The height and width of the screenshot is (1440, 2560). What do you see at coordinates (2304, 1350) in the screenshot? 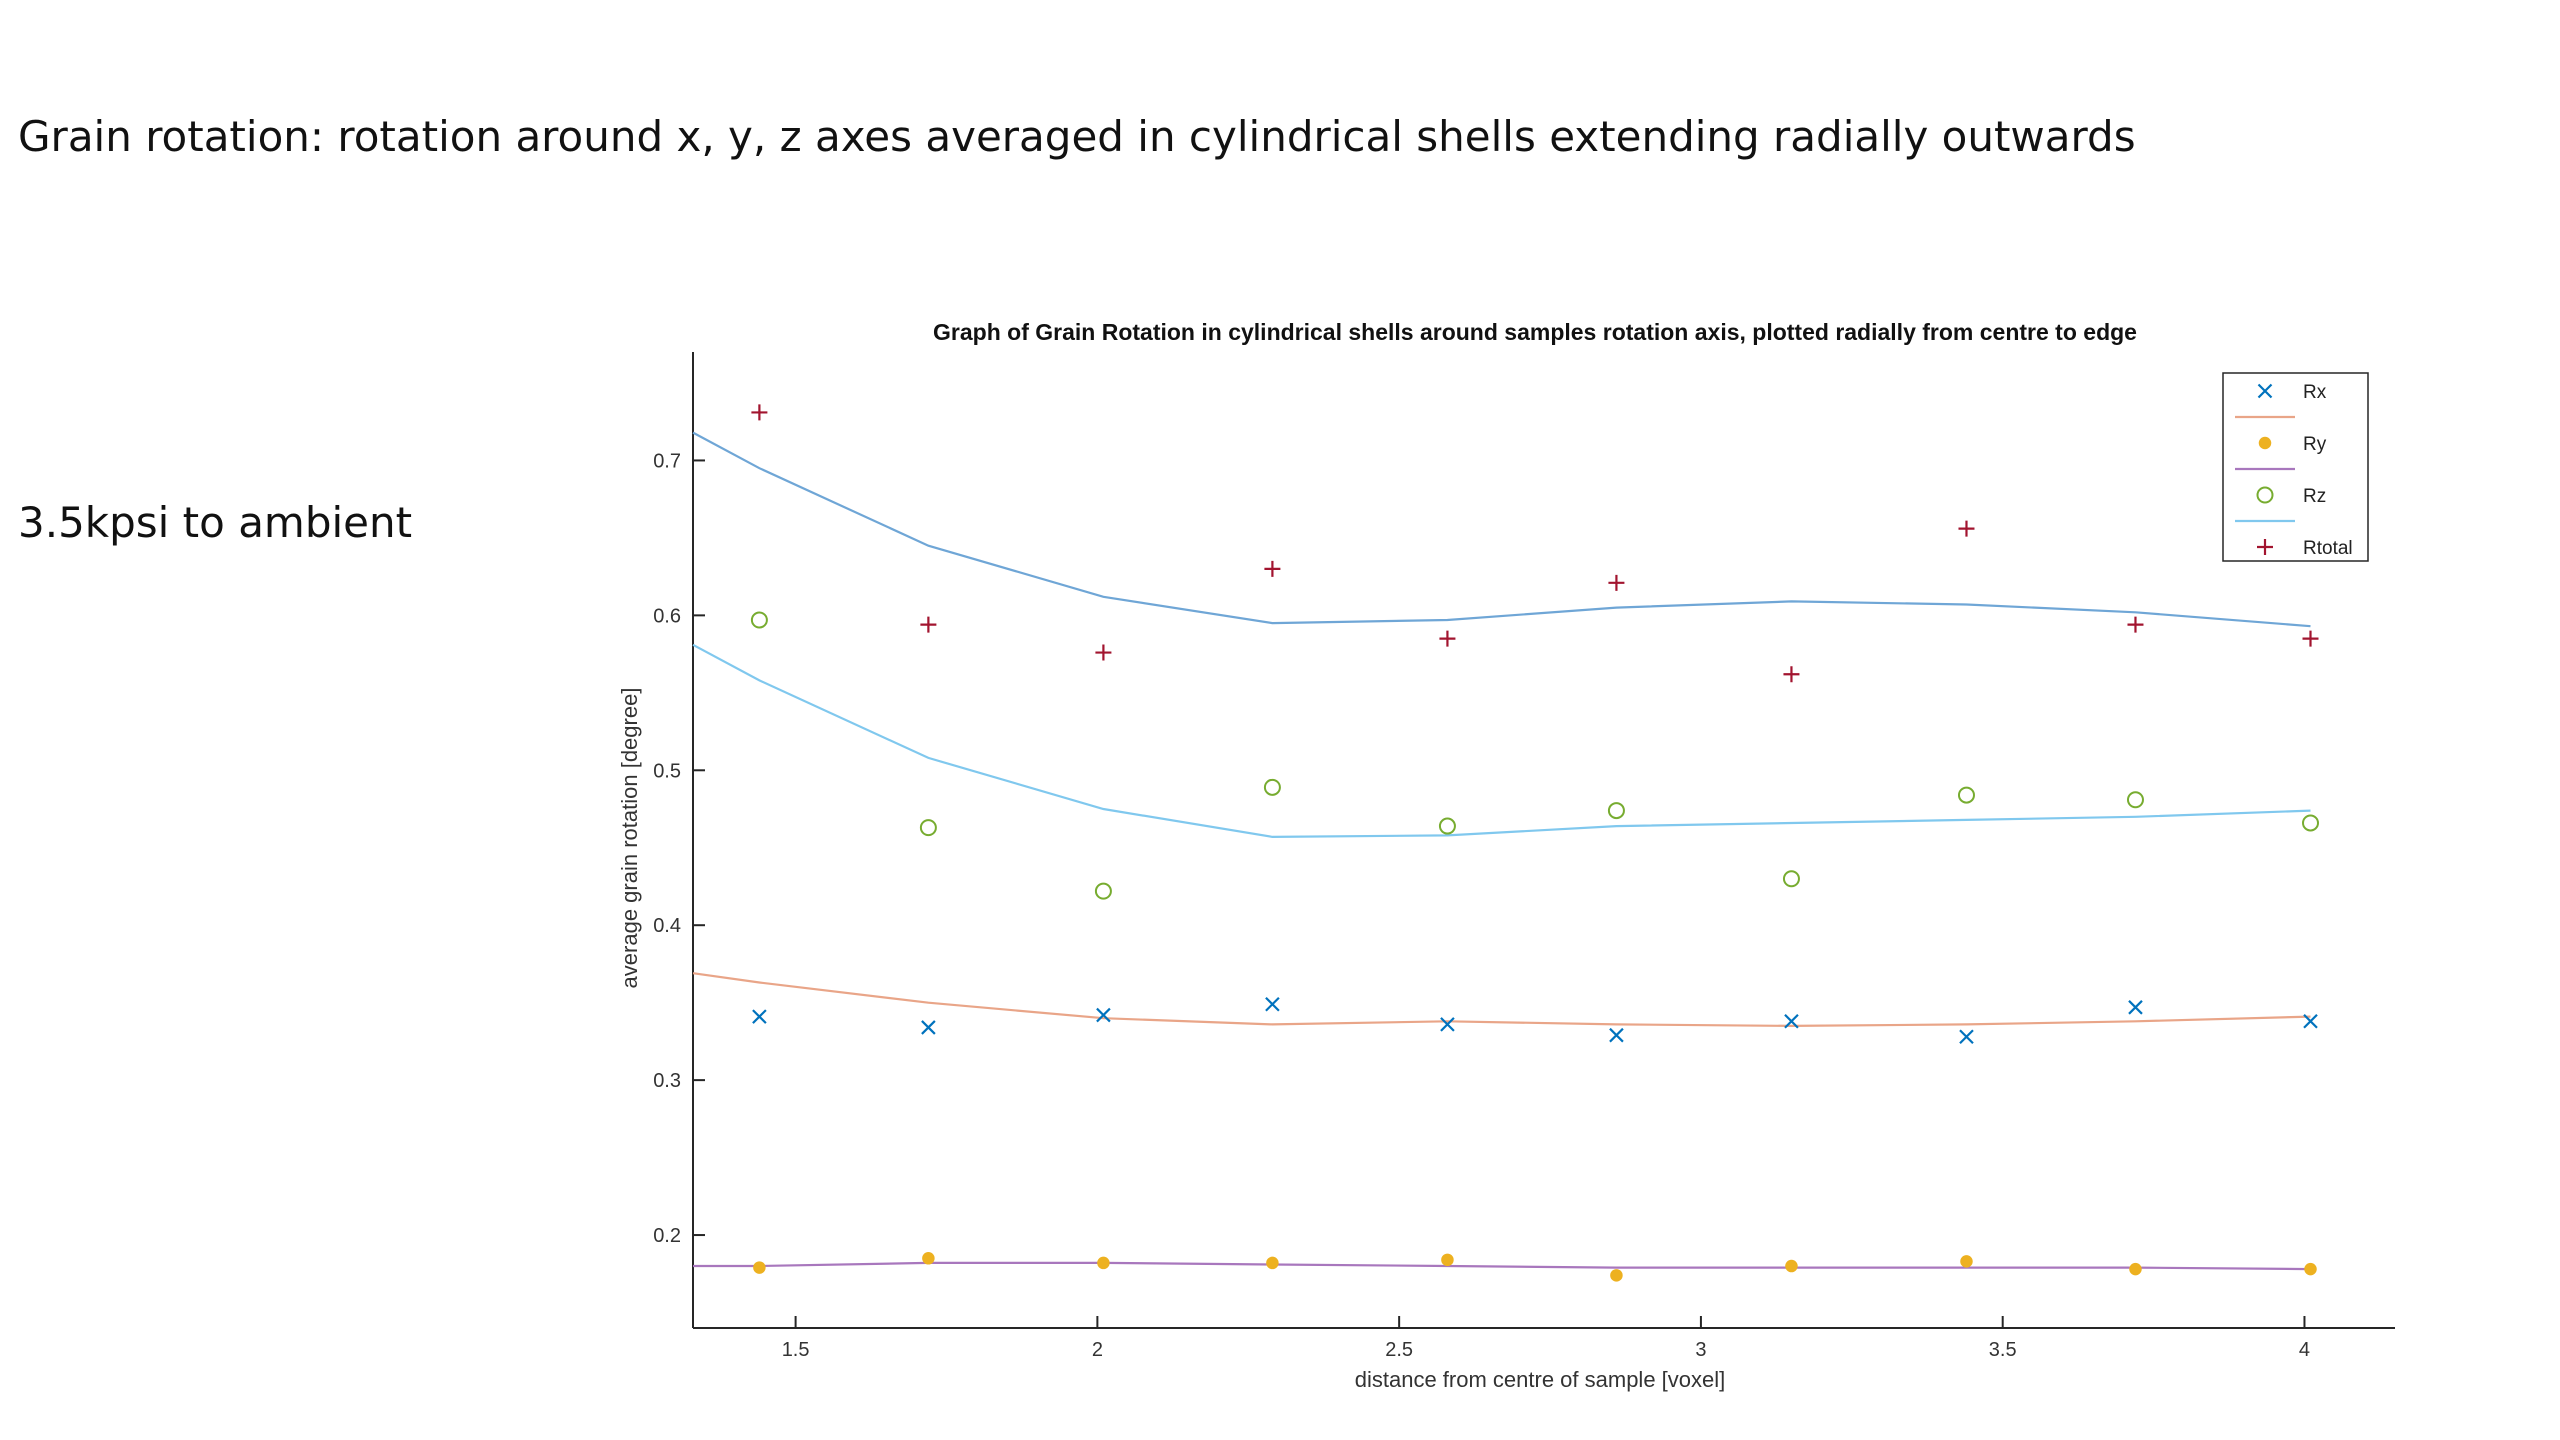
I see `x-tick-label: 4` at bounding box center [2304, 1350].